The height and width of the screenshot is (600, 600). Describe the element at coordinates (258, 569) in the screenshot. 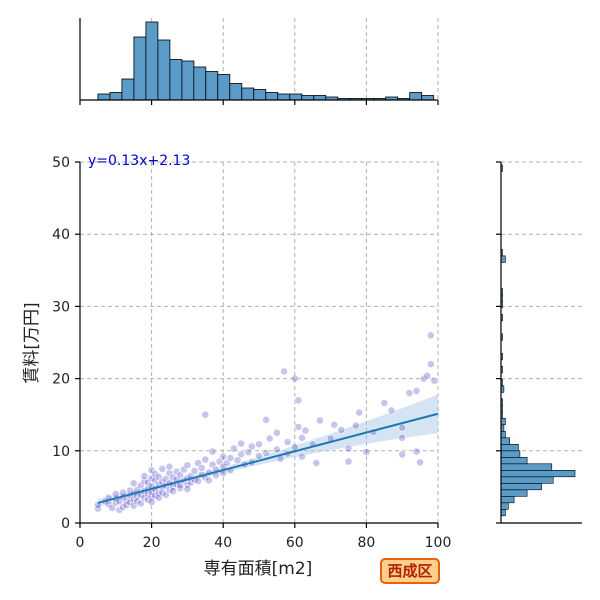

I see `x-axis-label: 専有面積[m2]` at that location.